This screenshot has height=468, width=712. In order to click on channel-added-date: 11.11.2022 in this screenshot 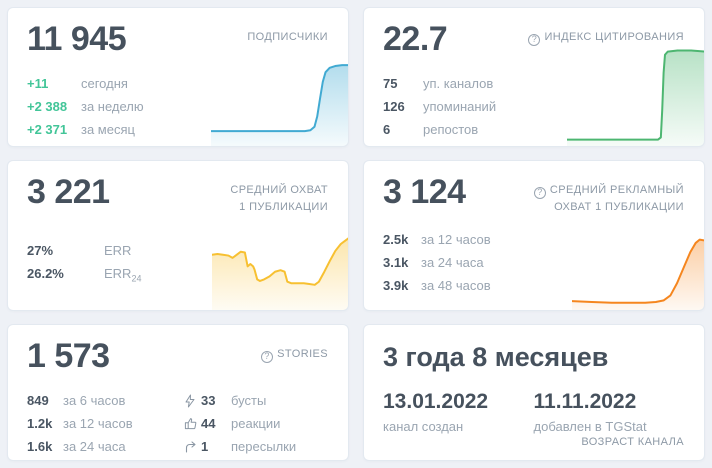, I will do `click(585, 402)`.